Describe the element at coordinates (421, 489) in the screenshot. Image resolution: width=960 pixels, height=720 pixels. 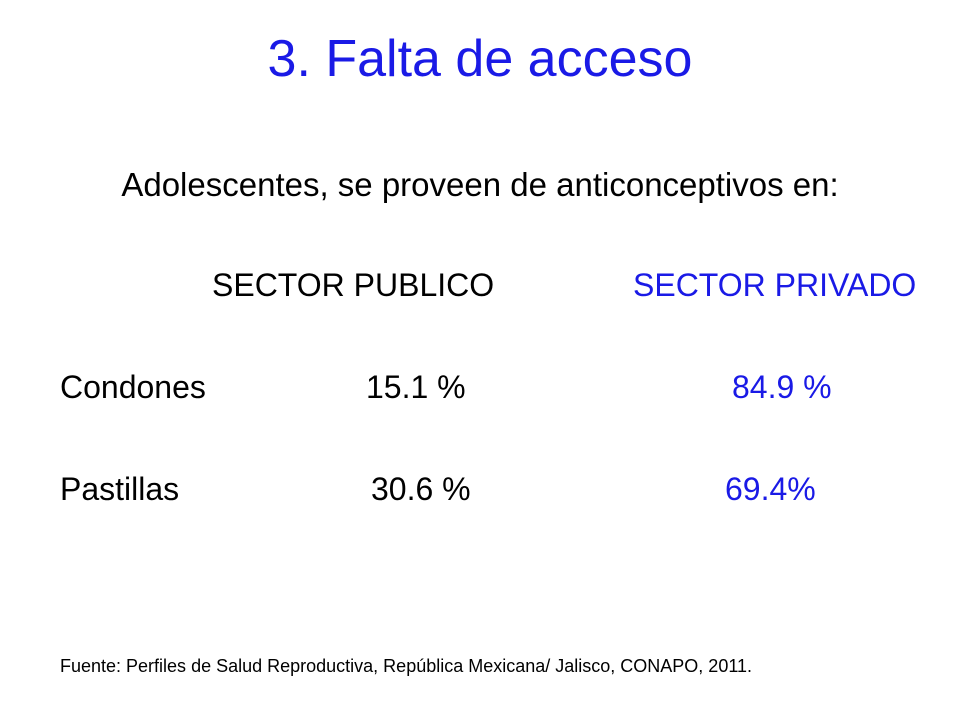
I see `value-pastillas-public: 30.6 %` at that location.